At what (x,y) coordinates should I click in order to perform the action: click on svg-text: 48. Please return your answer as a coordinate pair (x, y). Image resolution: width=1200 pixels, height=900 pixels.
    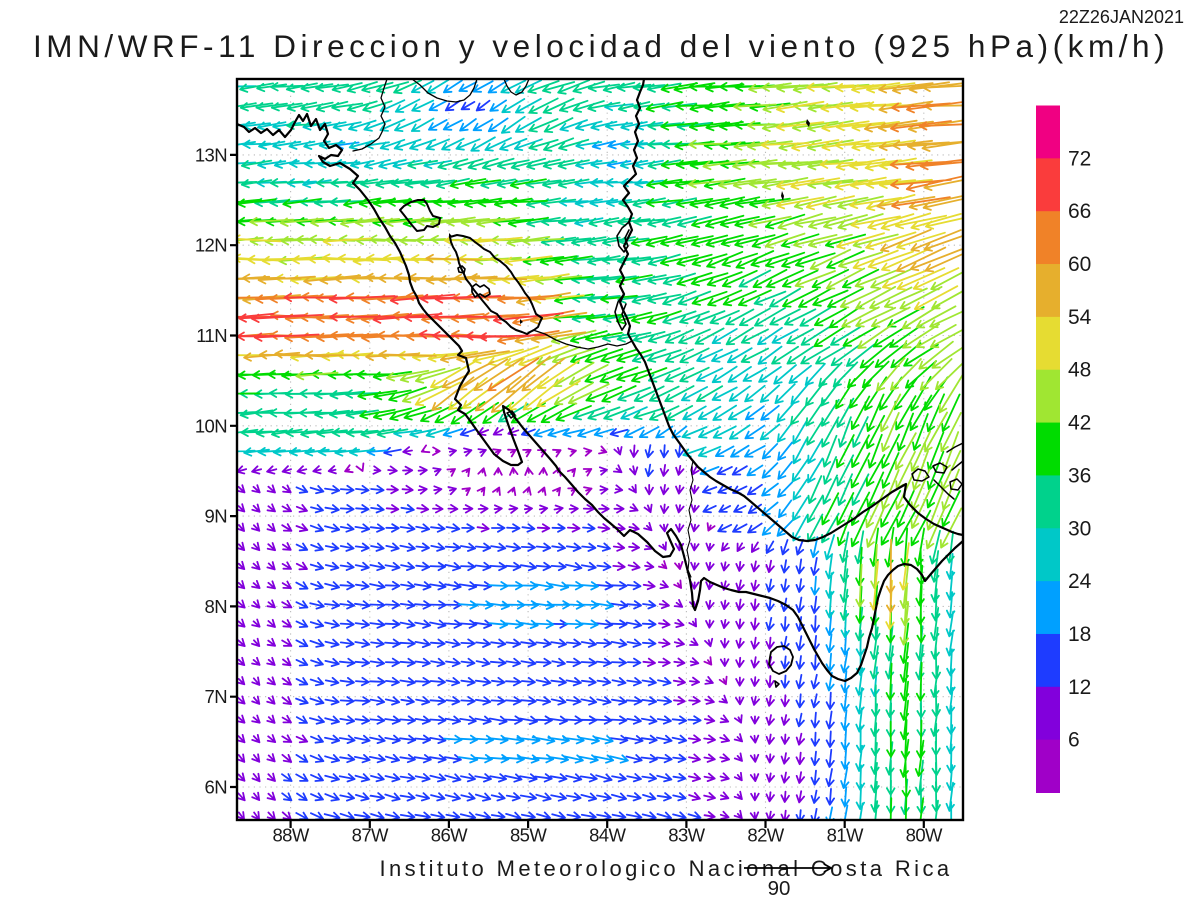
    Looking at the image, I should click on (1079, 370).